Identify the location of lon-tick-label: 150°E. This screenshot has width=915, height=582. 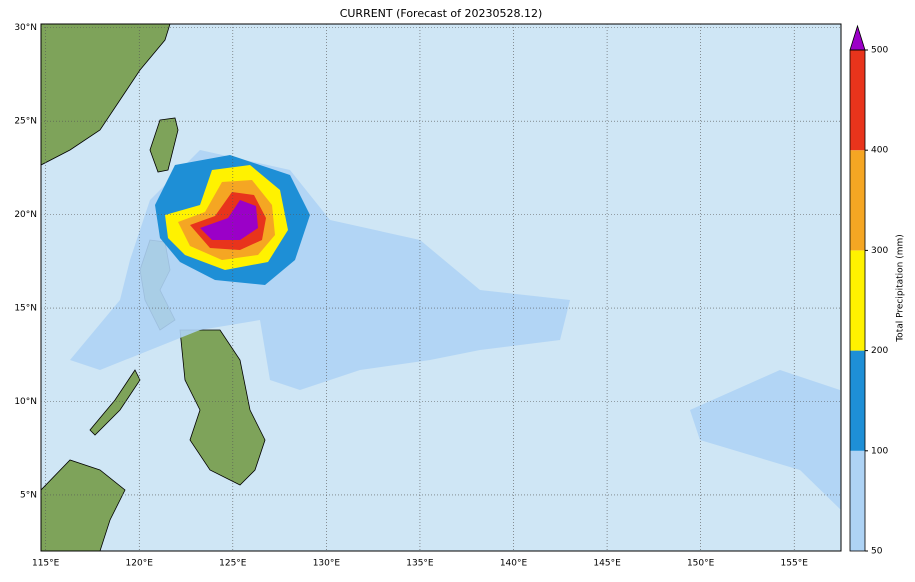
(701, 564).